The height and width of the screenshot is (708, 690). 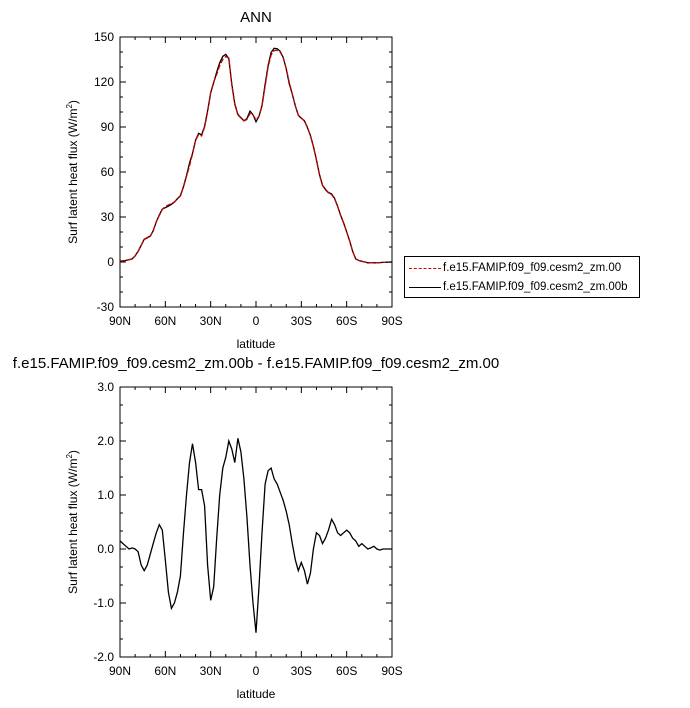 What do you see at coordinates (256, 694) in the screenshot?
I see `bottom-x-axis-label: latitude` at bounding box center [256, 694].